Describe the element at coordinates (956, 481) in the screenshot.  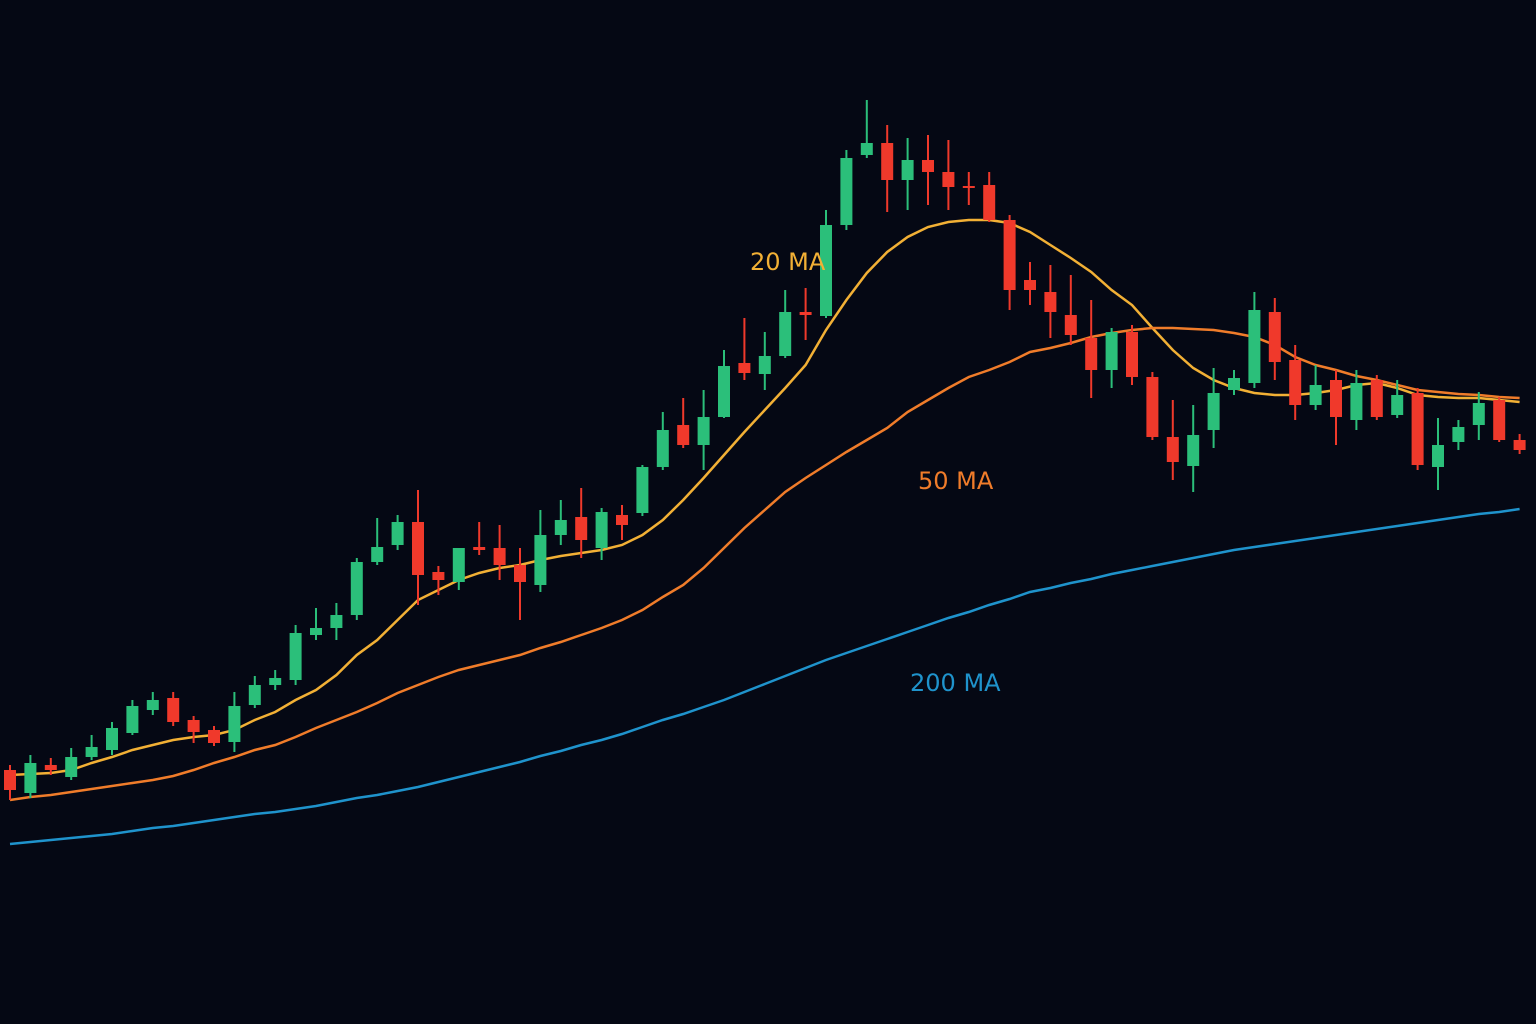
I see `series-label: 50 MA` at that location.